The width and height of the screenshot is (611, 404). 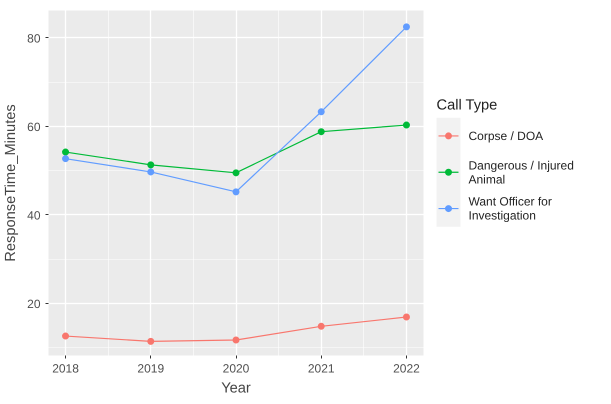 What do you see at coordinates (406, 369) in the screenshot?
I see `x-tick-label: 2022` at bounding box center [406, 369].